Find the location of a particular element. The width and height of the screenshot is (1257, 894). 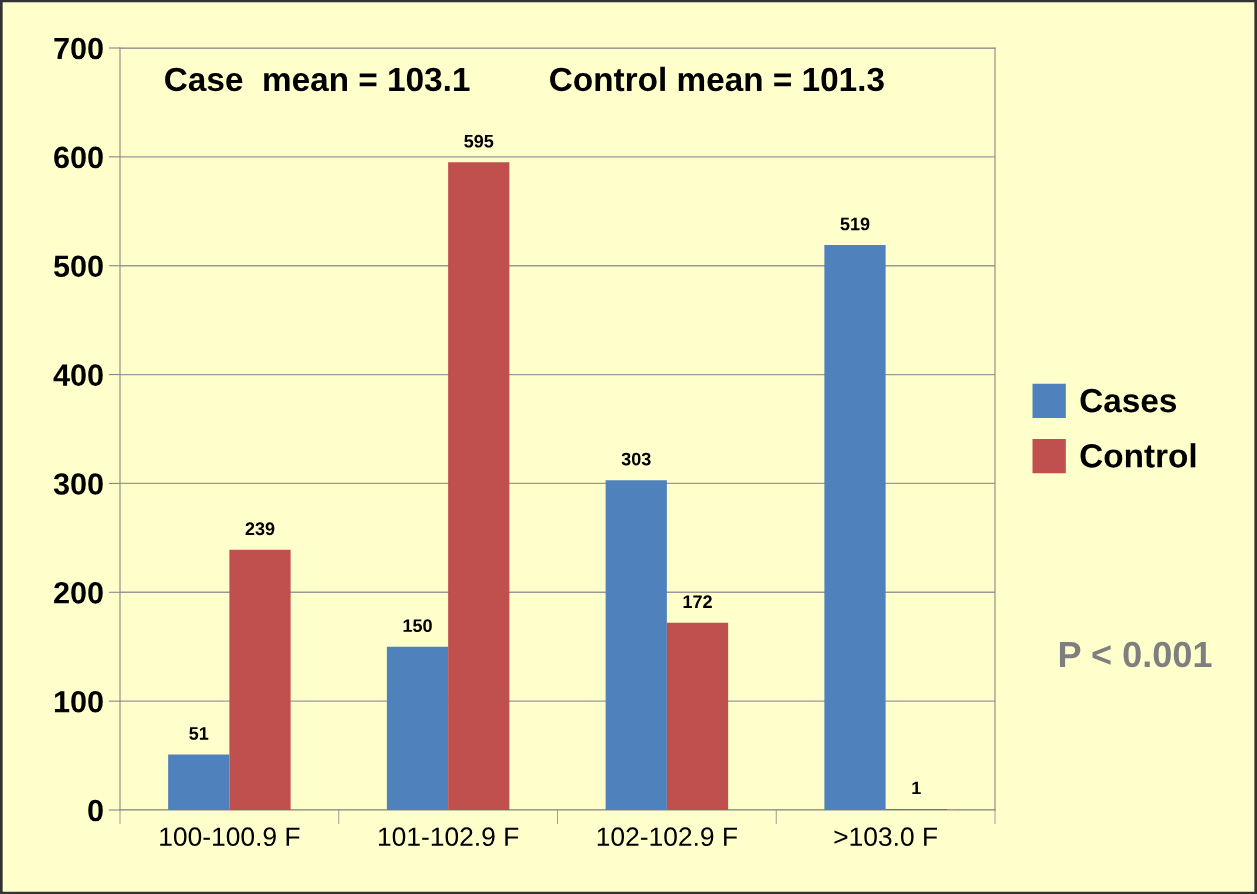

legend-label: Control is located at coordinates (1138, 455).